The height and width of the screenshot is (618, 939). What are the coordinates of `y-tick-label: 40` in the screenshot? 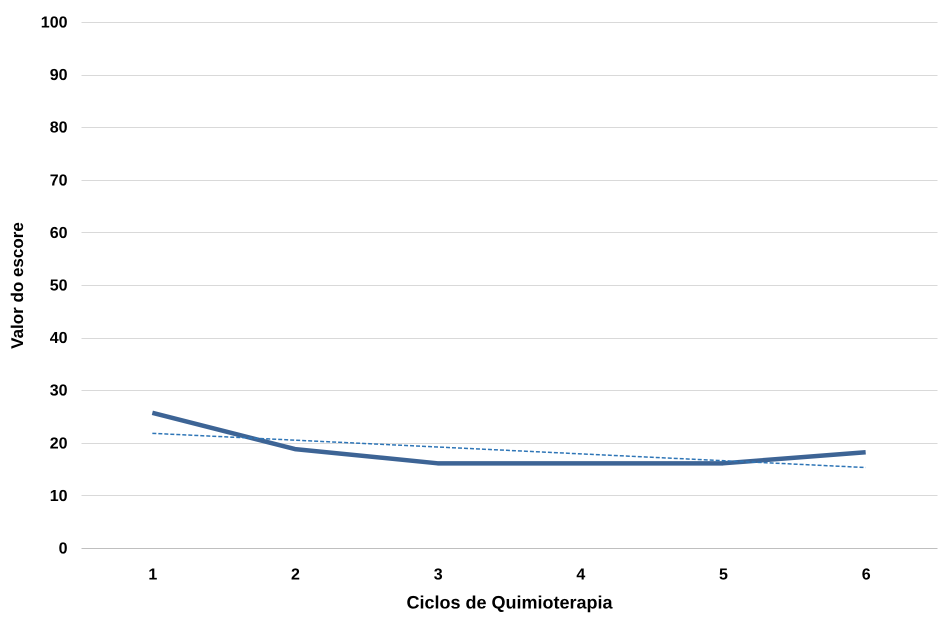 It's located at (59, 339).